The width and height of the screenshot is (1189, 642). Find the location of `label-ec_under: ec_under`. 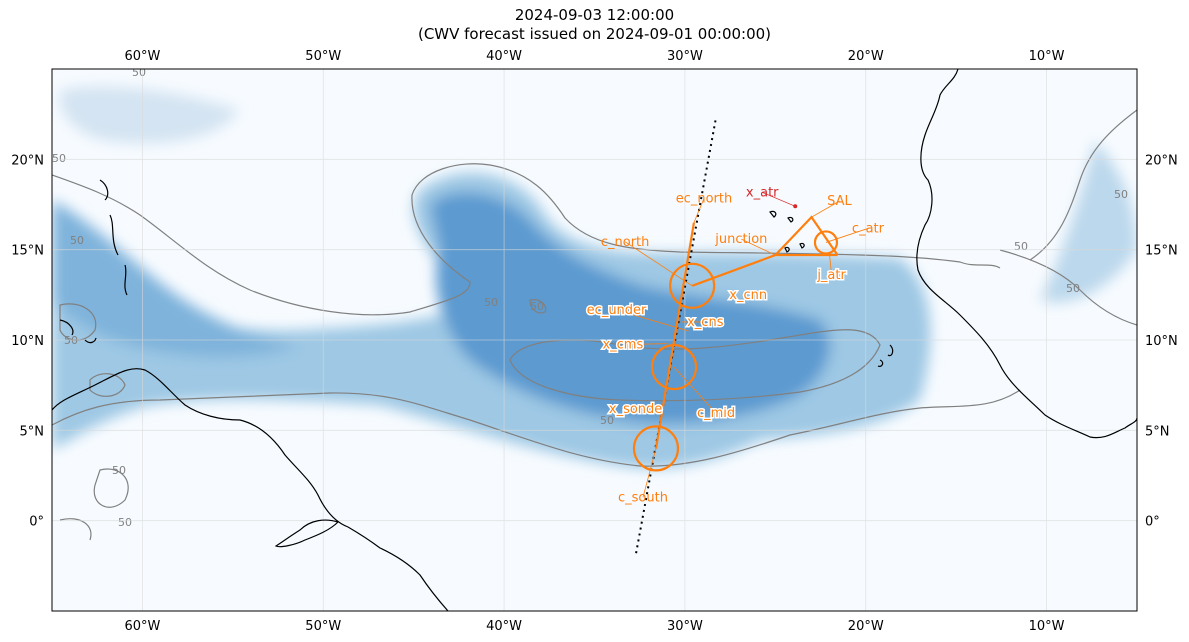

label-ec_under: ec_under is located at coordinates (617, 310).